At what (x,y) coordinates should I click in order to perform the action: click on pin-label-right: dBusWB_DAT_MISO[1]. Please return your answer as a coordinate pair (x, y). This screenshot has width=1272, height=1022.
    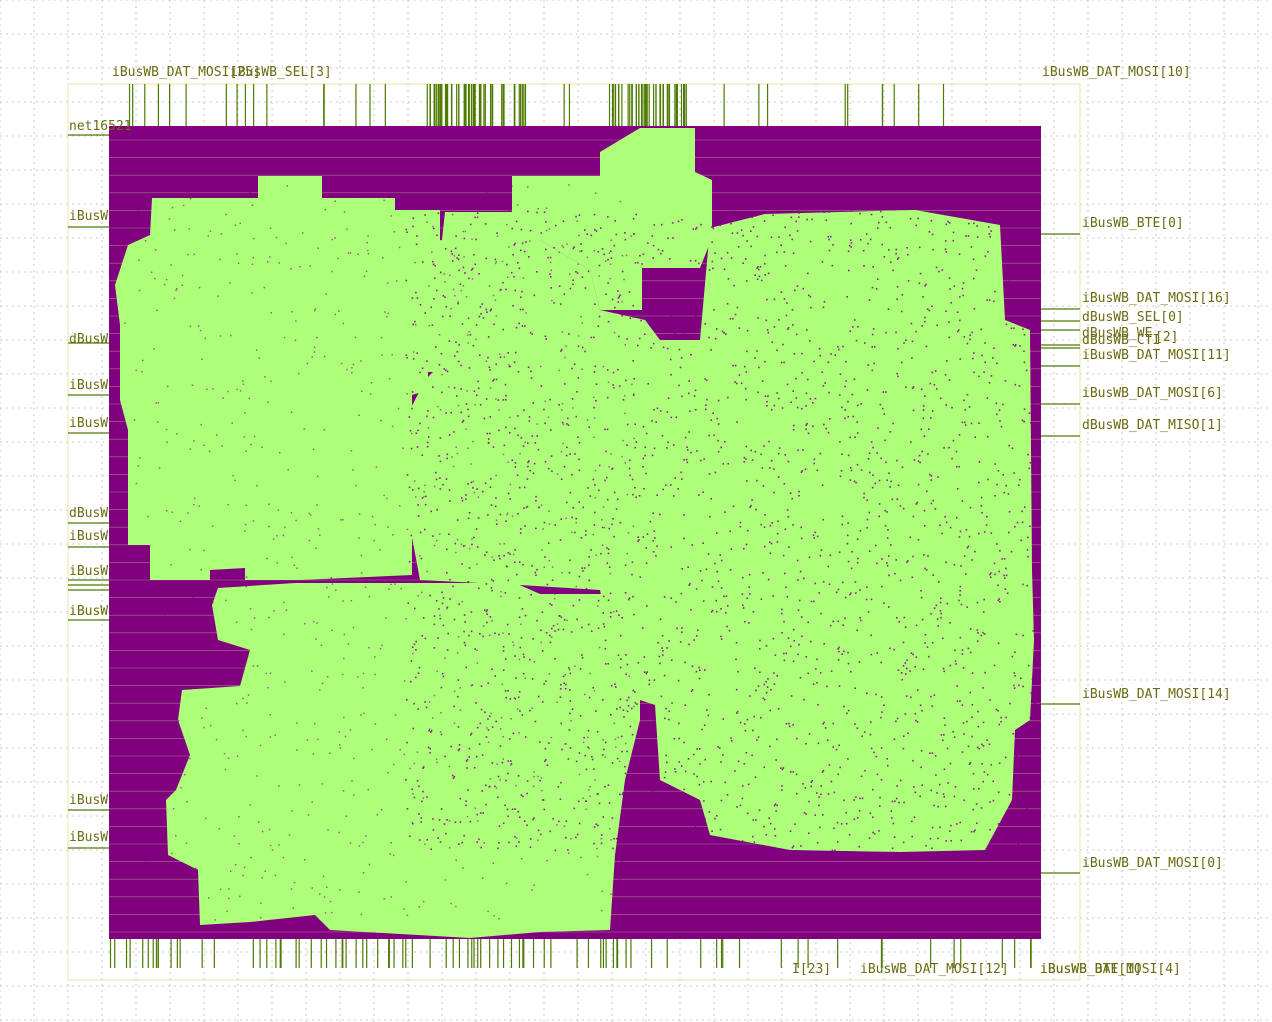
    Looking at the image, I should click on (1152, 425).